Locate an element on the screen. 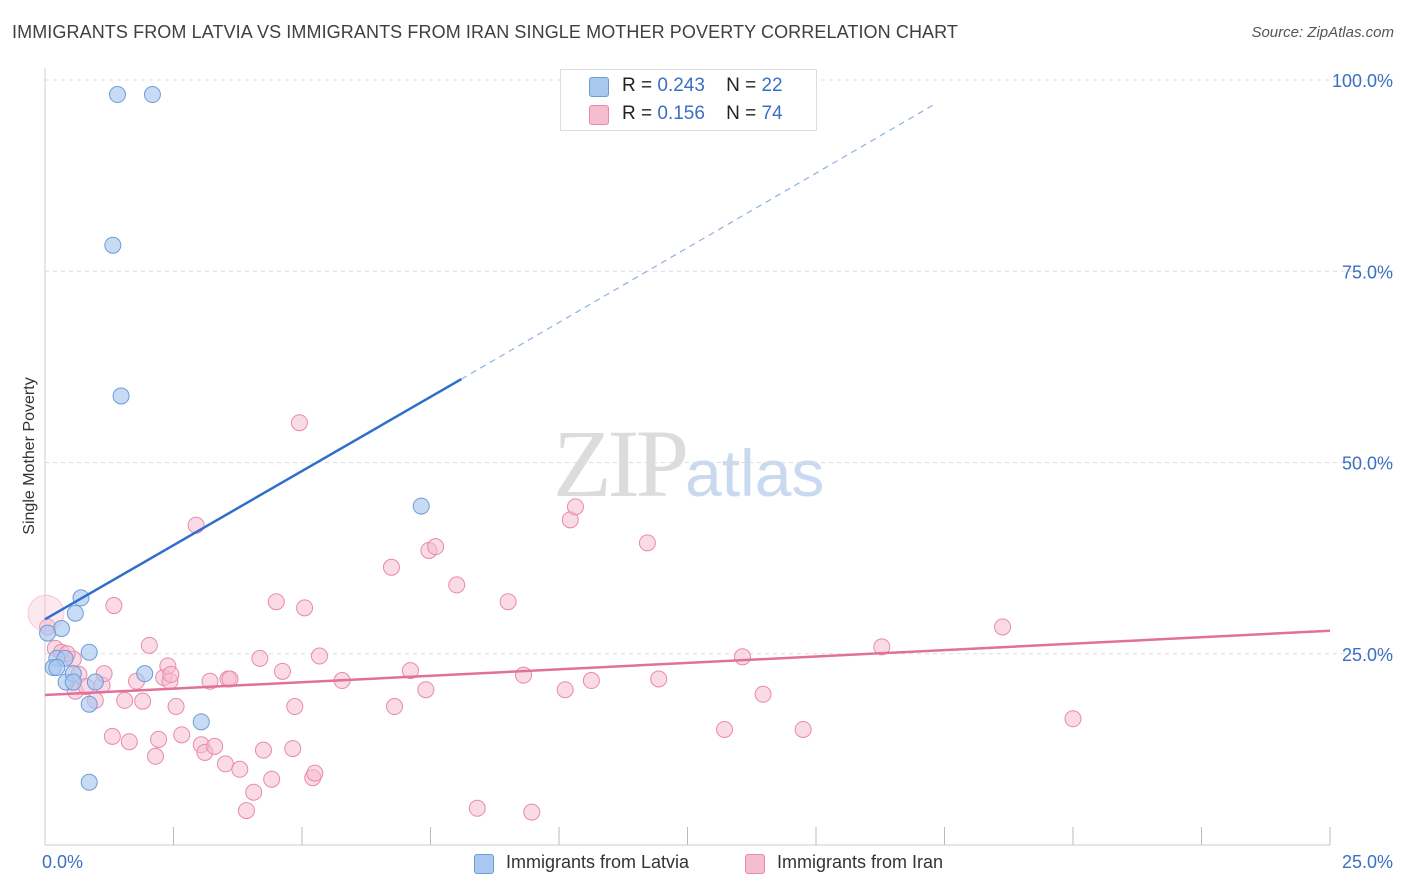  latvia-trend-line is located at coordinates (253, 499).